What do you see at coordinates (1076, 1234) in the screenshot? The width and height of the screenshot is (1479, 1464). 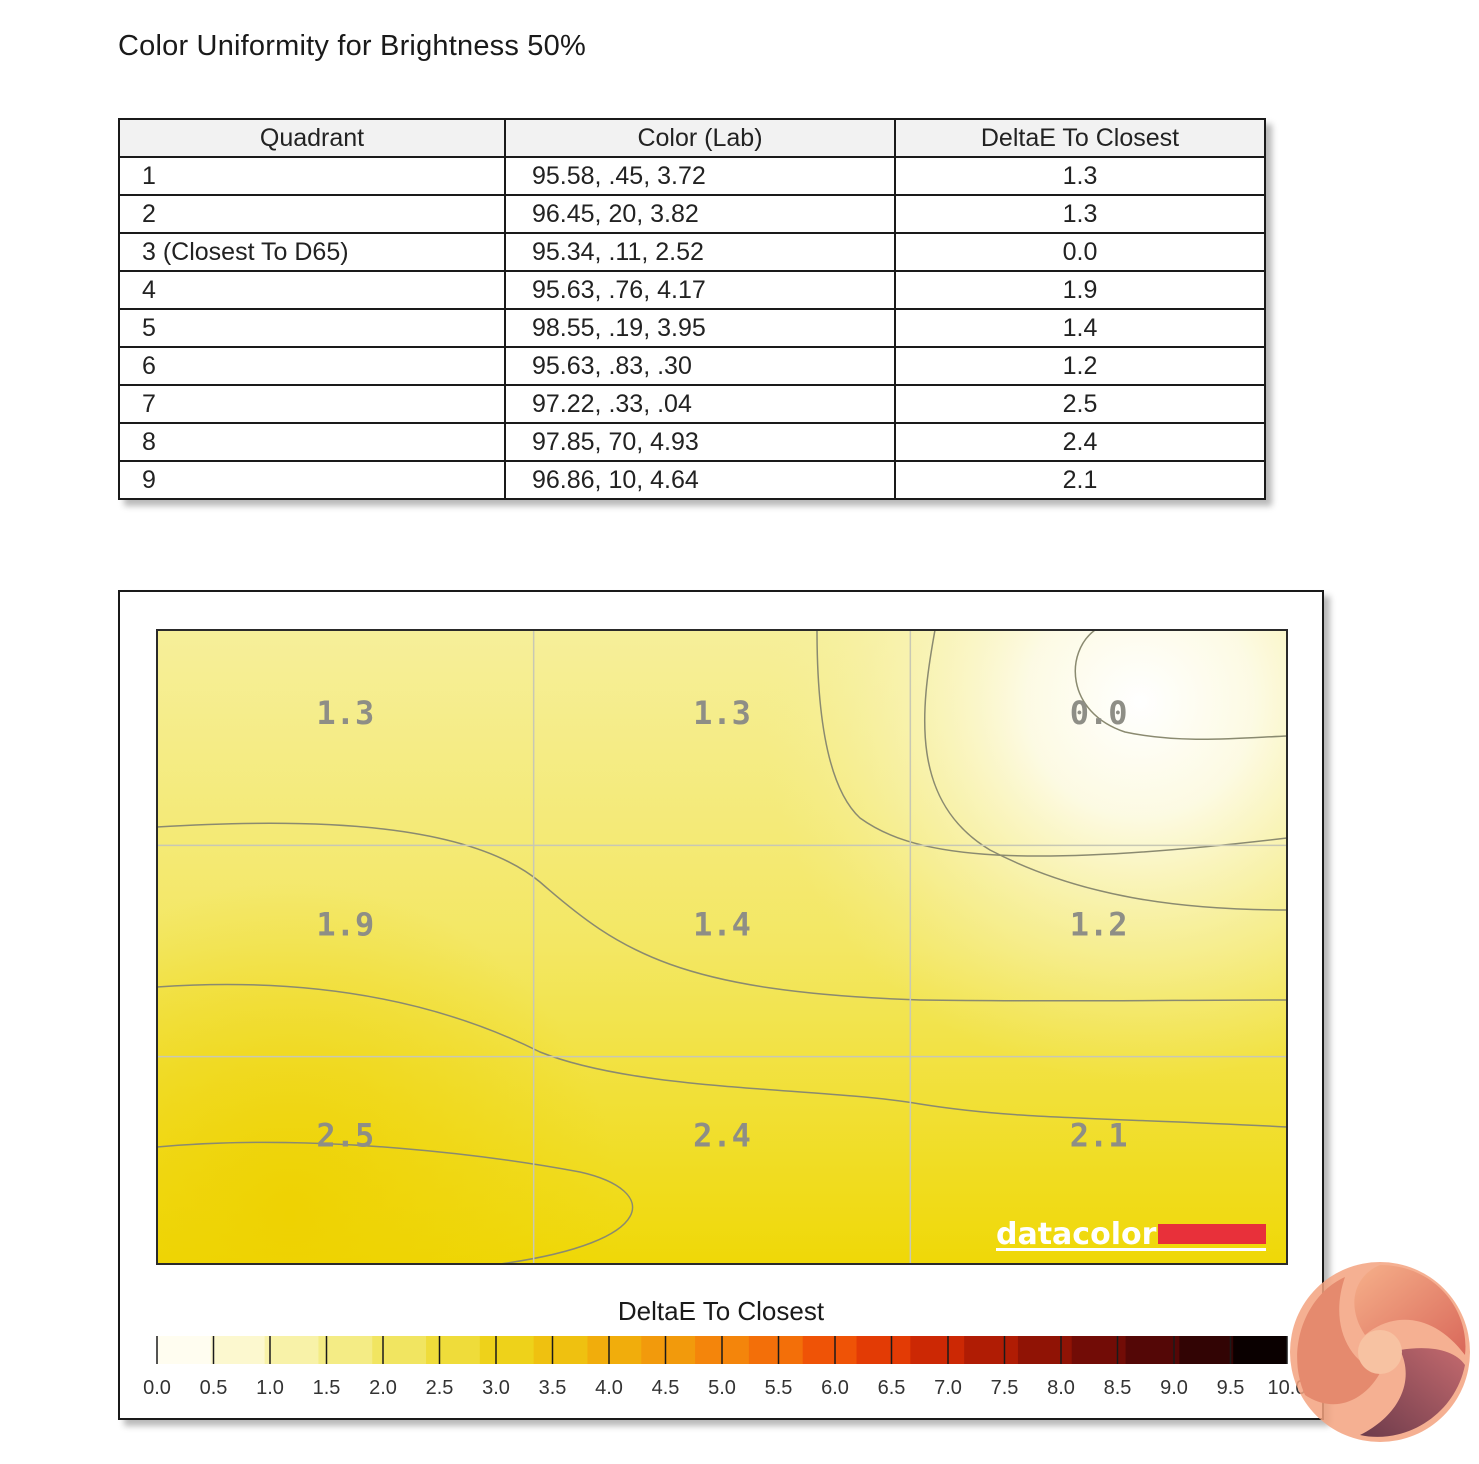 I see `watermark-text: datacolor` at bounding box center [1076, 1234].